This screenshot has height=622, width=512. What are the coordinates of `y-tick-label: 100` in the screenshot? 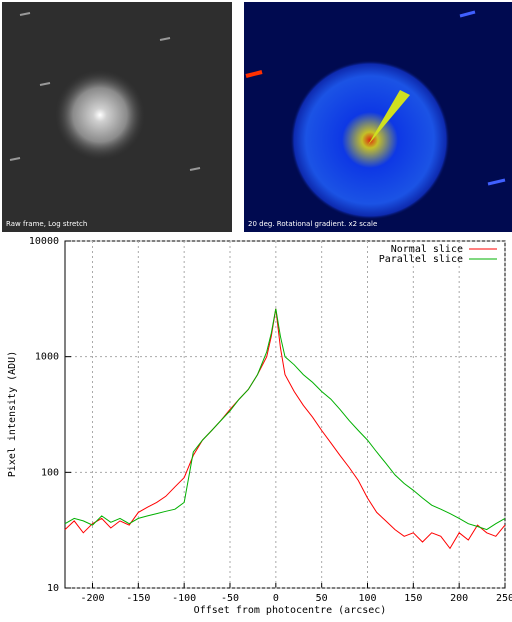 It's located at (50, 472).